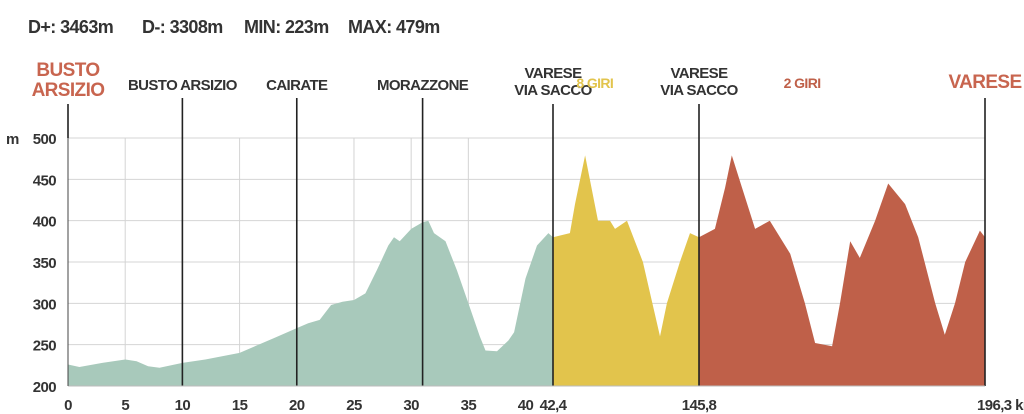 The width and height of the screenshot is (1024, 414). What do you see at coordinates (125, 405) in the screenshot?
I see `x-tick-label: 5` at bounding box center [125, 405].